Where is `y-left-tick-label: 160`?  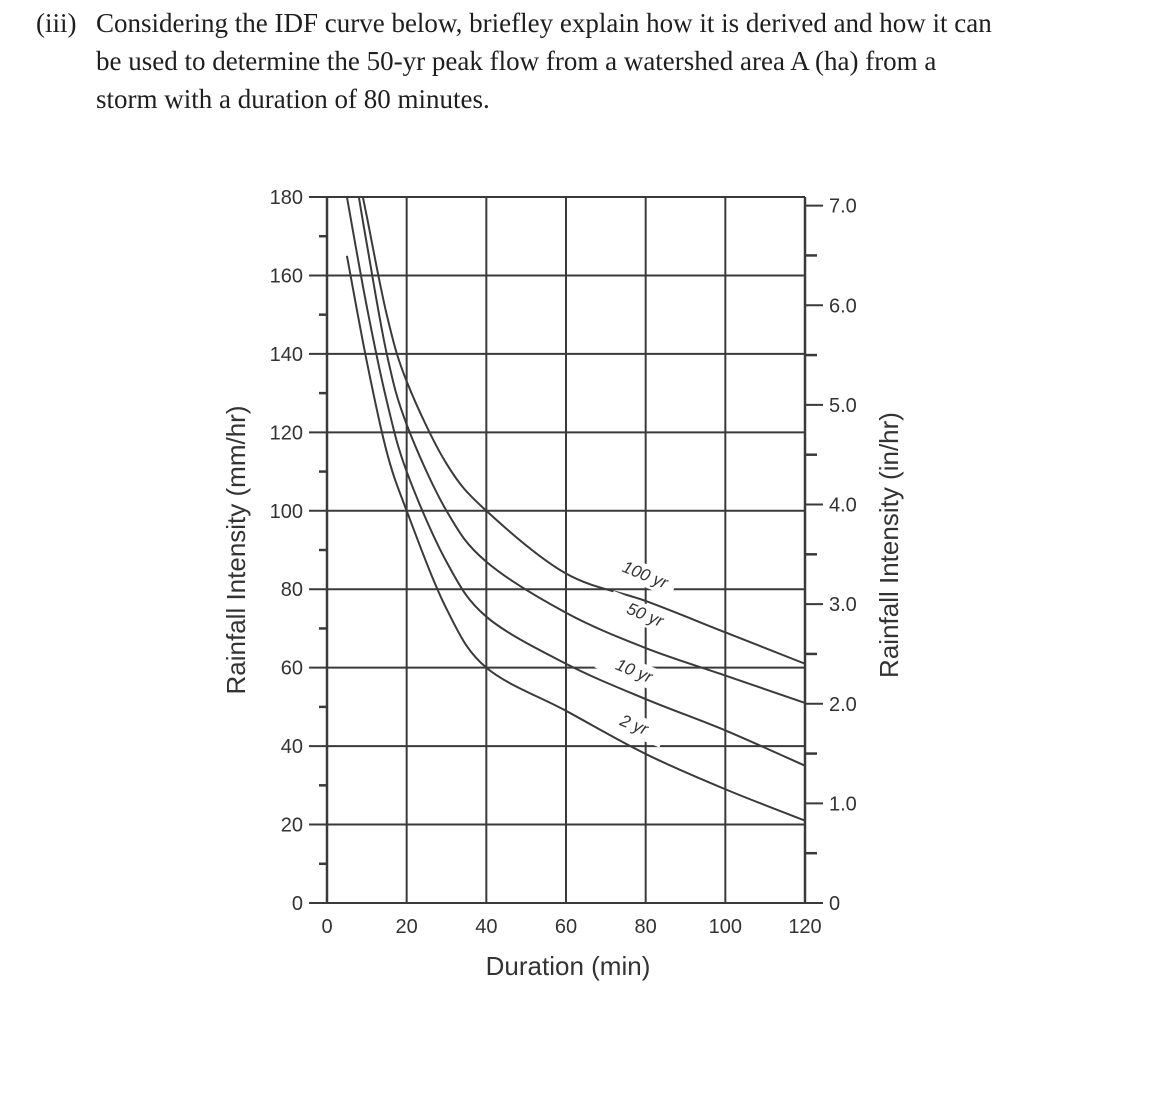 y-left-tick-label: 160 is located at coordinates (286, 276).